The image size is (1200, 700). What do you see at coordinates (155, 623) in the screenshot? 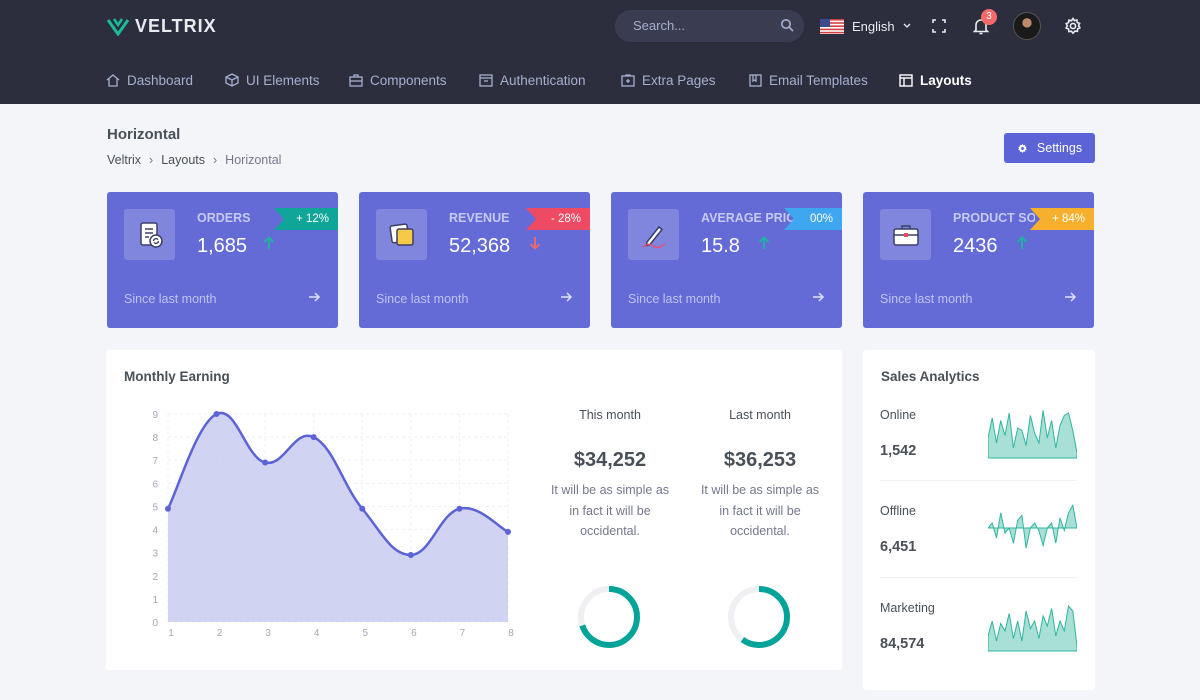
I see `y-tick-label: 0` at bounding box center [155, 623].